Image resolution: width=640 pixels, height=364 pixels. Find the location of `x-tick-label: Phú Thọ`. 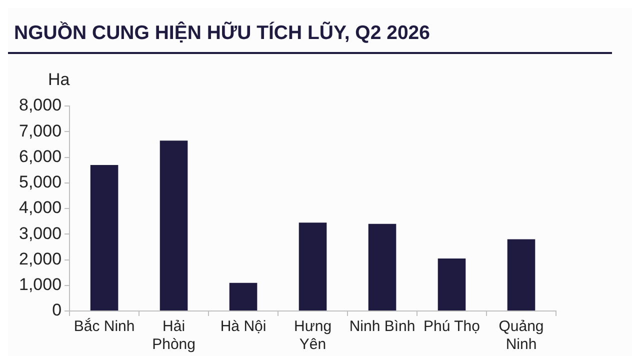

x-tick-label: Phú Thọ is located at coordinates (452, 327).